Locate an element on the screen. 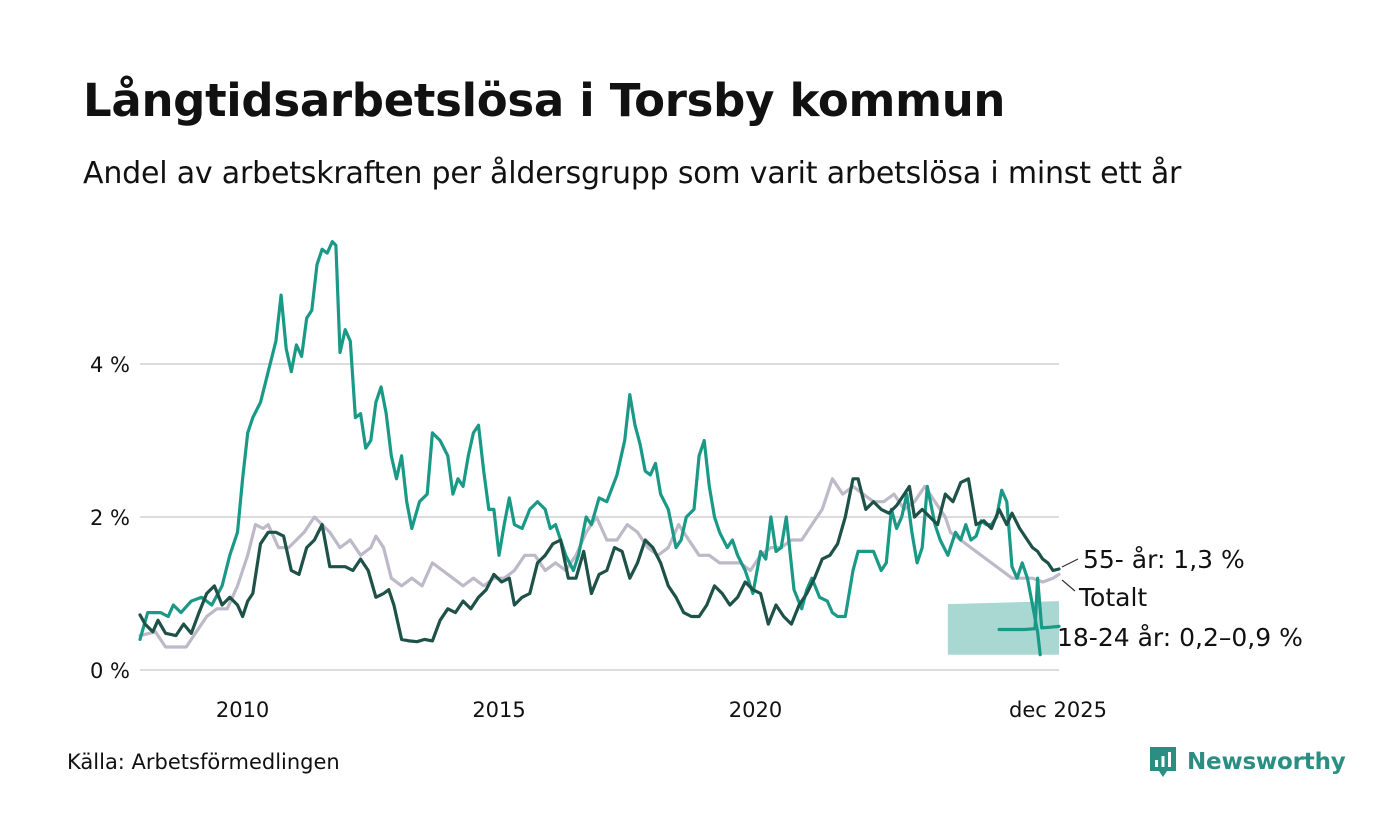 Image resolution: width=1400 pixels, height=840 pixels. y-axis: 0 % 2 % 4 % is located at coordinates (110, 518).